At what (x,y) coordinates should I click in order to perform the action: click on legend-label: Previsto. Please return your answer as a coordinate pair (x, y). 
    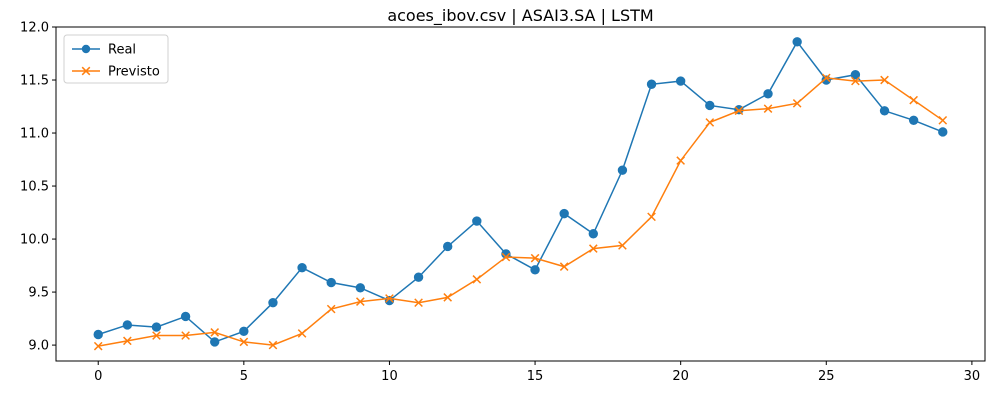
    Looking at the image, I should click on (134, 72).